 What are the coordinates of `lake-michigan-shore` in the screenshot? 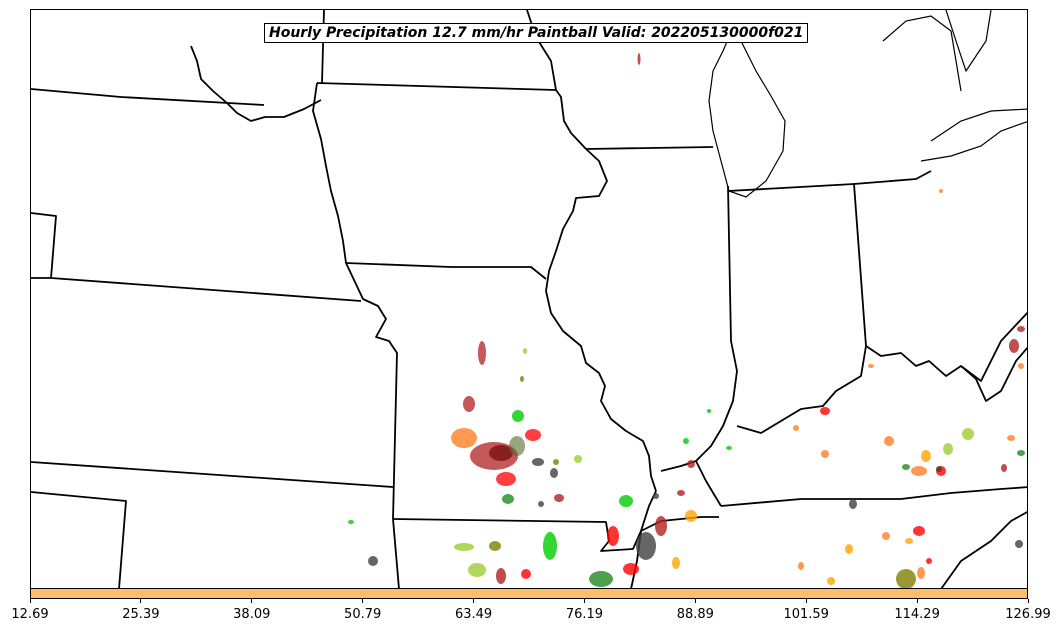 It's located at (747, 117).